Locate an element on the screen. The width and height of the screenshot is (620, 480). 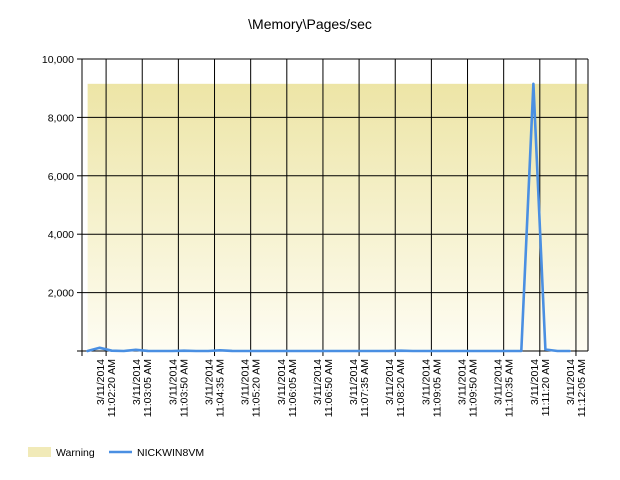
chart-title: \Memory\Pages/sec is located at coordinates (310, 24).